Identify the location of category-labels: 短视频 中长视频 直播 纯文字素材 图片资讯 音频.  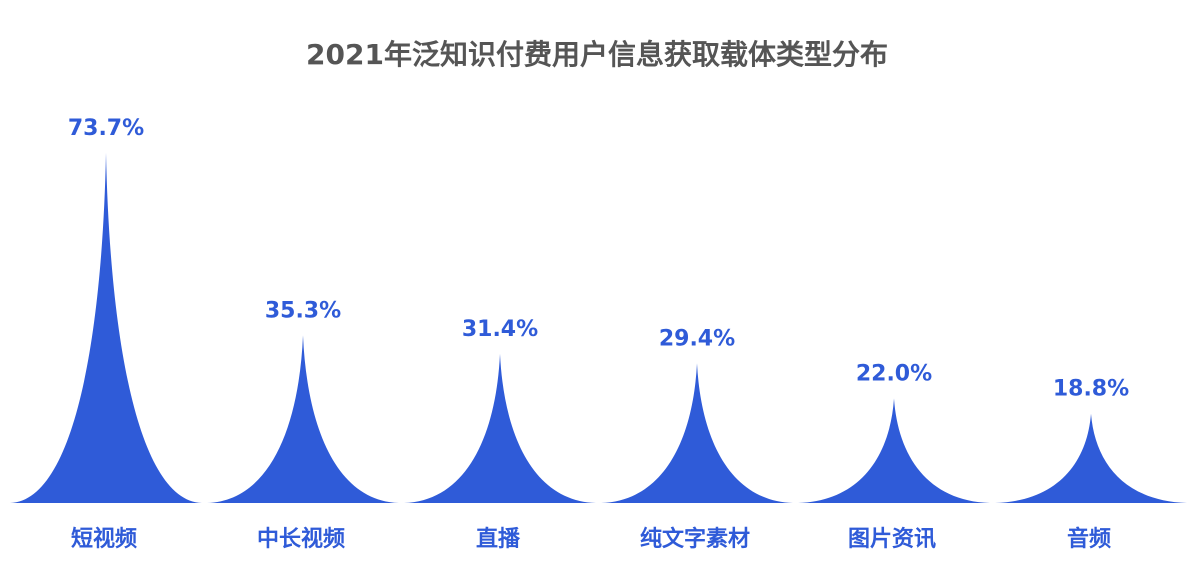
(591, 539).